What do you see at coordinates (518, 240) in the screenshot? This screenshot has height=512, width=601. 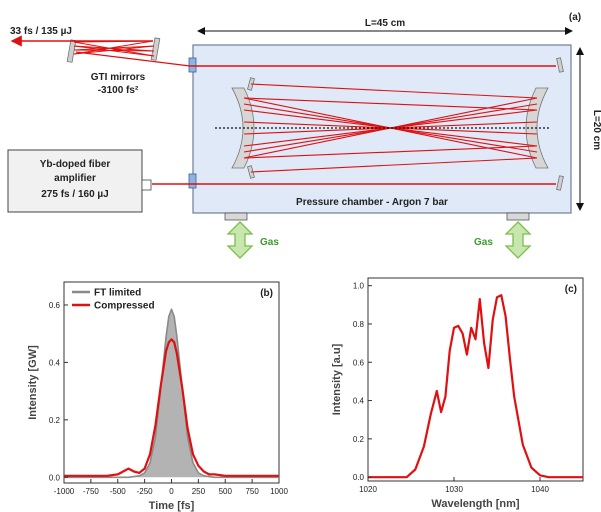 I see `gas-arrow-right-icon` at bounding box center [518, 240].